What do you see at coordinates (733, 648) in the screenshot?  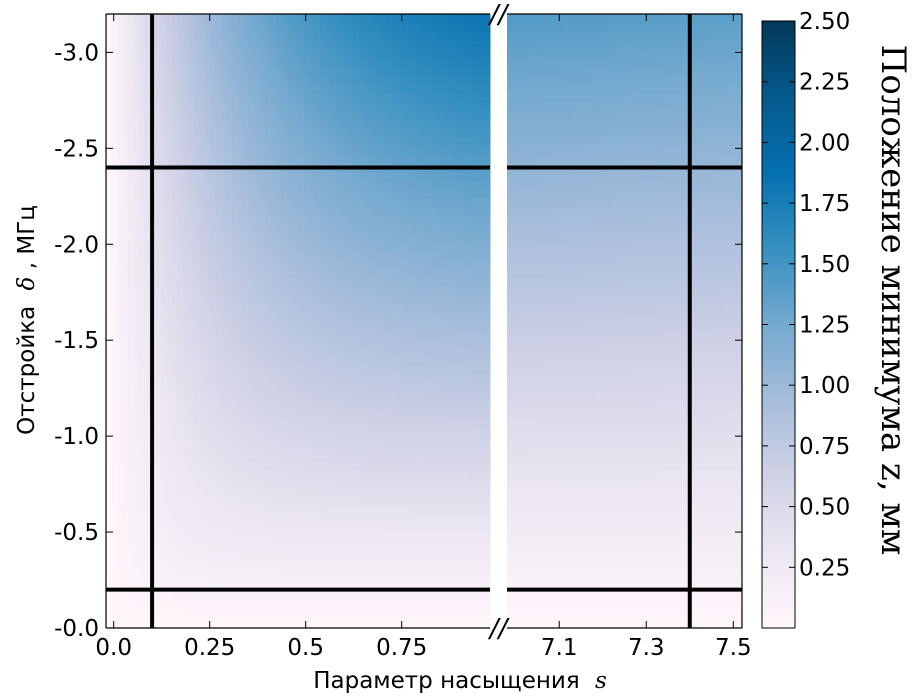 I see `x-tick-label: 7.5` at bounding box center [733, 648].